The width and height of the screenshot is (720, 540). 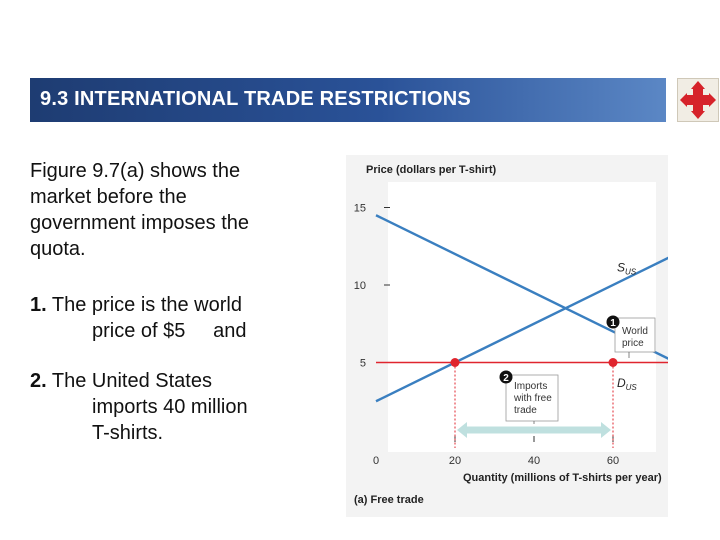 What do you see at coordinates (58, 249) in the screenshot?
I see `intro-line: quota.` at bounding box center [58, 249].